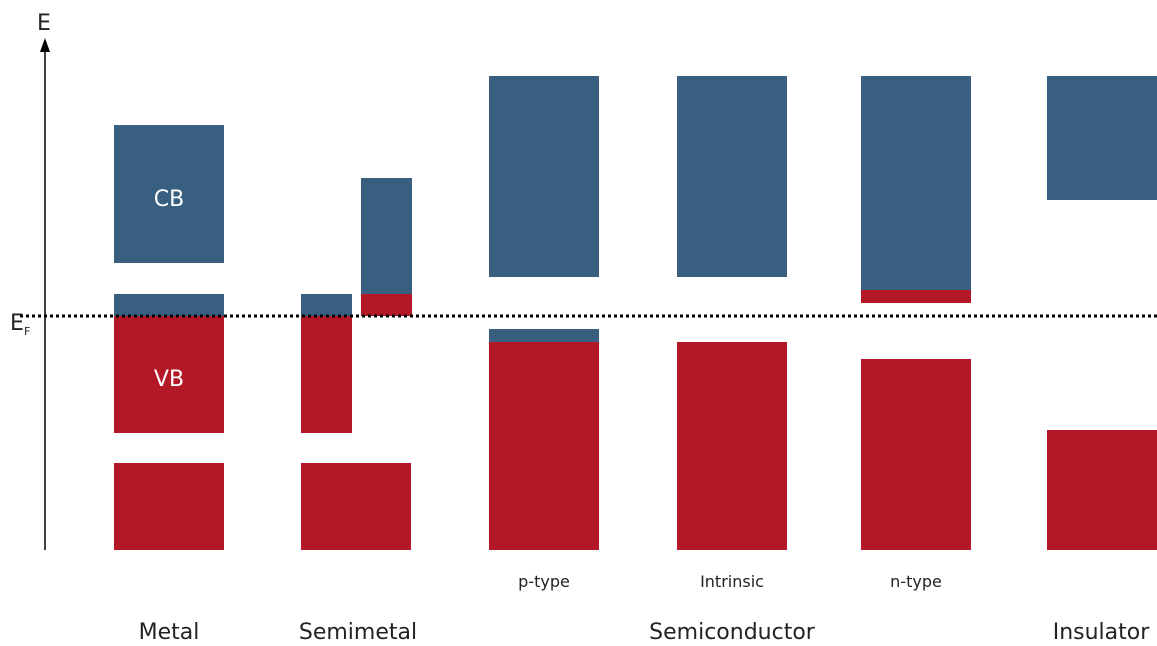 This screenshot has height=646, width=1157. I want to click on semimetal-band-b-filled, so click(386, 305).